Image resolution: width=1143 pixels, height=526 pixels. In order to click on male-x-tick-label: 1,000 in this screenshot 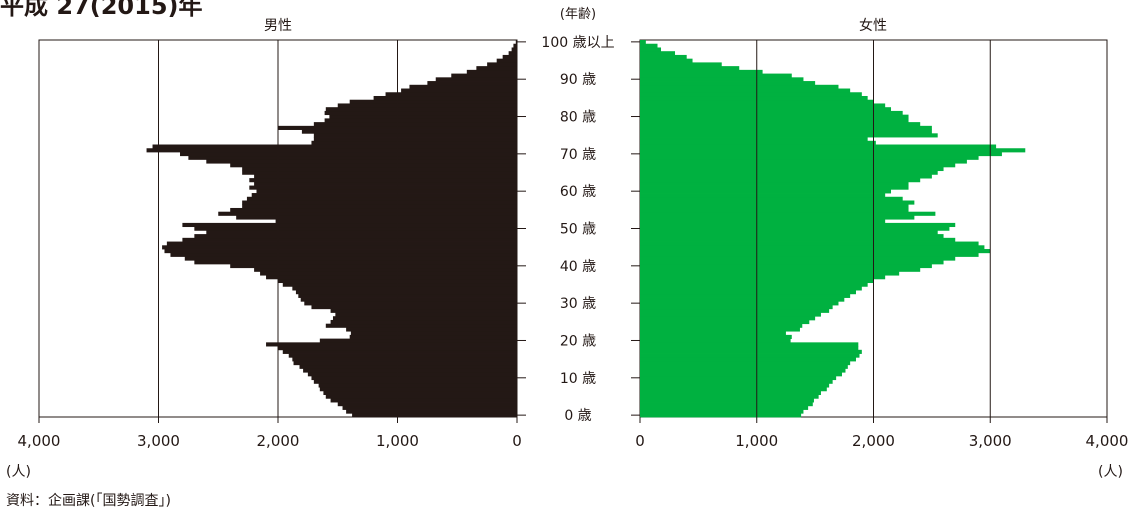, I will do `click(397, 441)`.